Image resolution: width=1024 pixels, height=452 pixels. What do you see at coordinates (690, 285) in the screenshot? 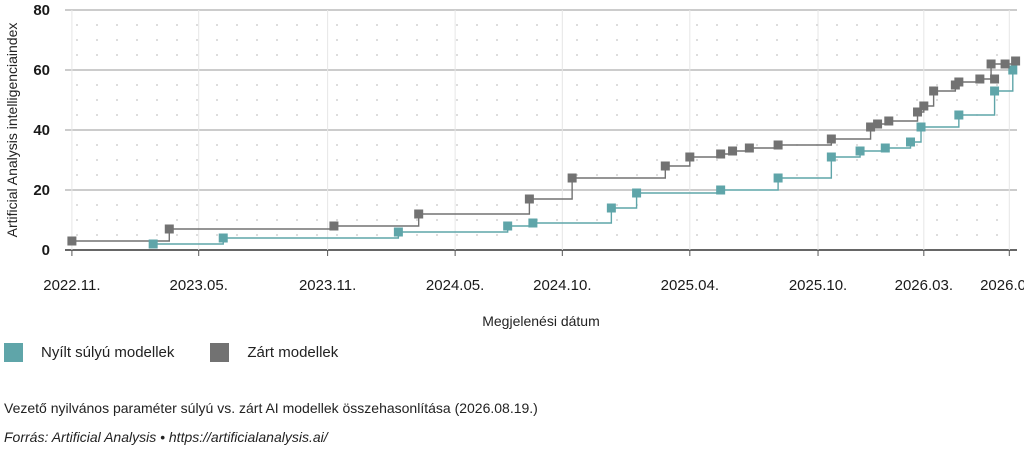
I see `x-tick-label: 2025.04.` at bounding box center [690, 285].